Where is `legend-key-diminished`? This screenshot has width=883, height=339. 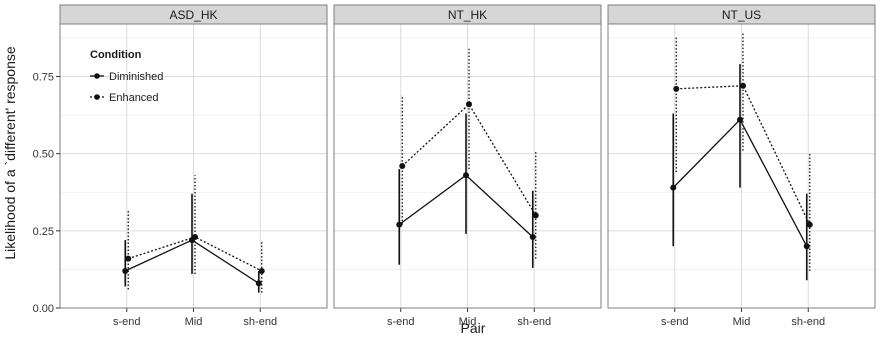 legend-key-diminished is located at coordinates (97, 76).